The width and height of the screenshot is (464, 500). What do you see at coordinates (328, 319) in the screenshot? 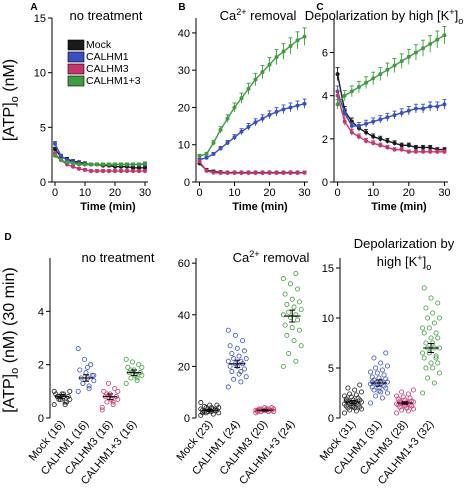
I see `y-tick-label-D3: 10` at bounding box center [328, 319].